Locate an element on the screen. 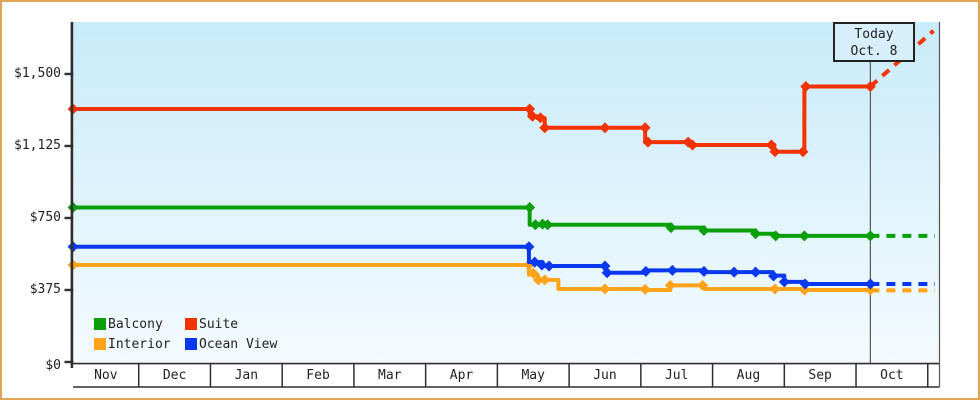 The height and width of the screenshot is (400, 980). month-cell-sep: Sep is located at coordinates (820, 375).